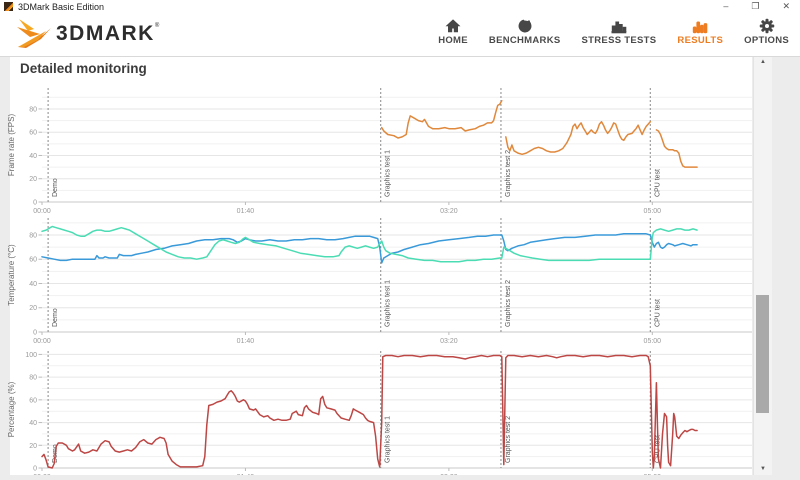  I want to click on nav-options-label: OPTIONS, so click(766, 40).